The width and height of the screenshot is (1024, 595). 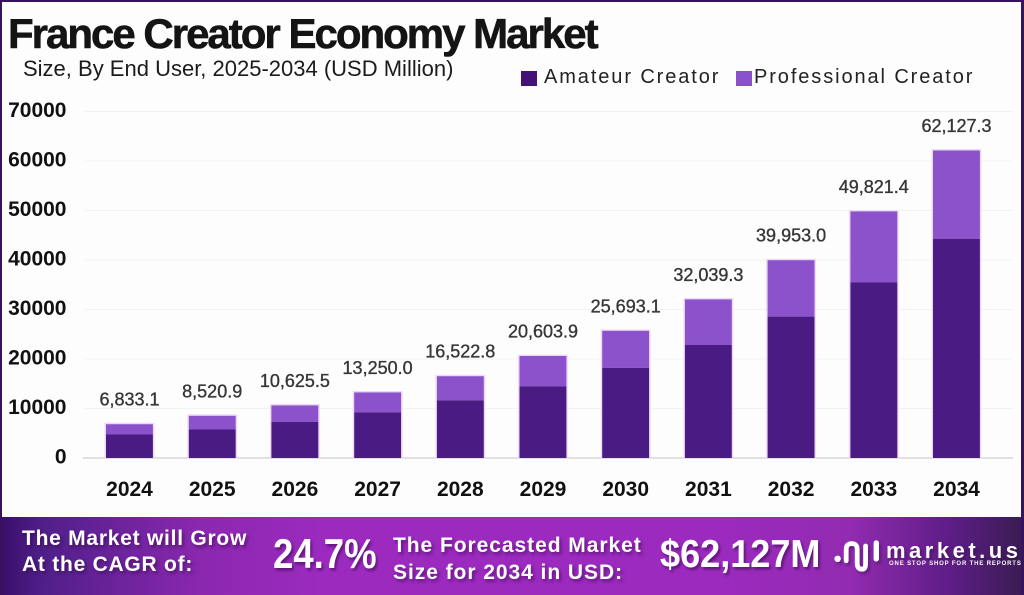 What do you see at coordinates (543, 332) in the screenshot?
I see `svg-text: 20,603.9` at bounding box center [543, 332].